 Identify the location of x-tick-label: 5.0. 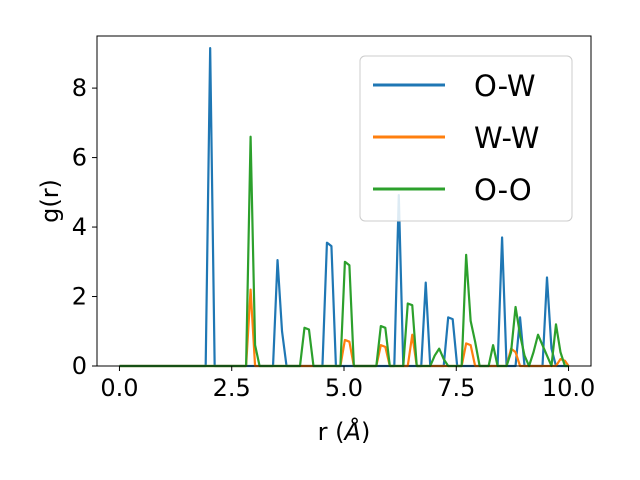
(344, 388).